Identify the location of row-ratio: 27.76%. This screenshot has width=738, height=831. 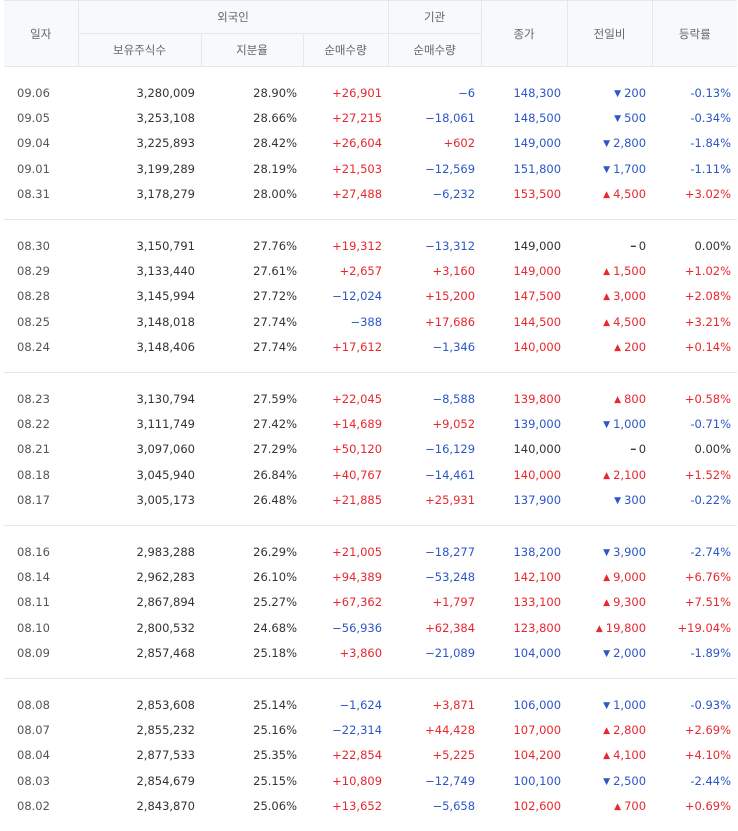
(275, 245).